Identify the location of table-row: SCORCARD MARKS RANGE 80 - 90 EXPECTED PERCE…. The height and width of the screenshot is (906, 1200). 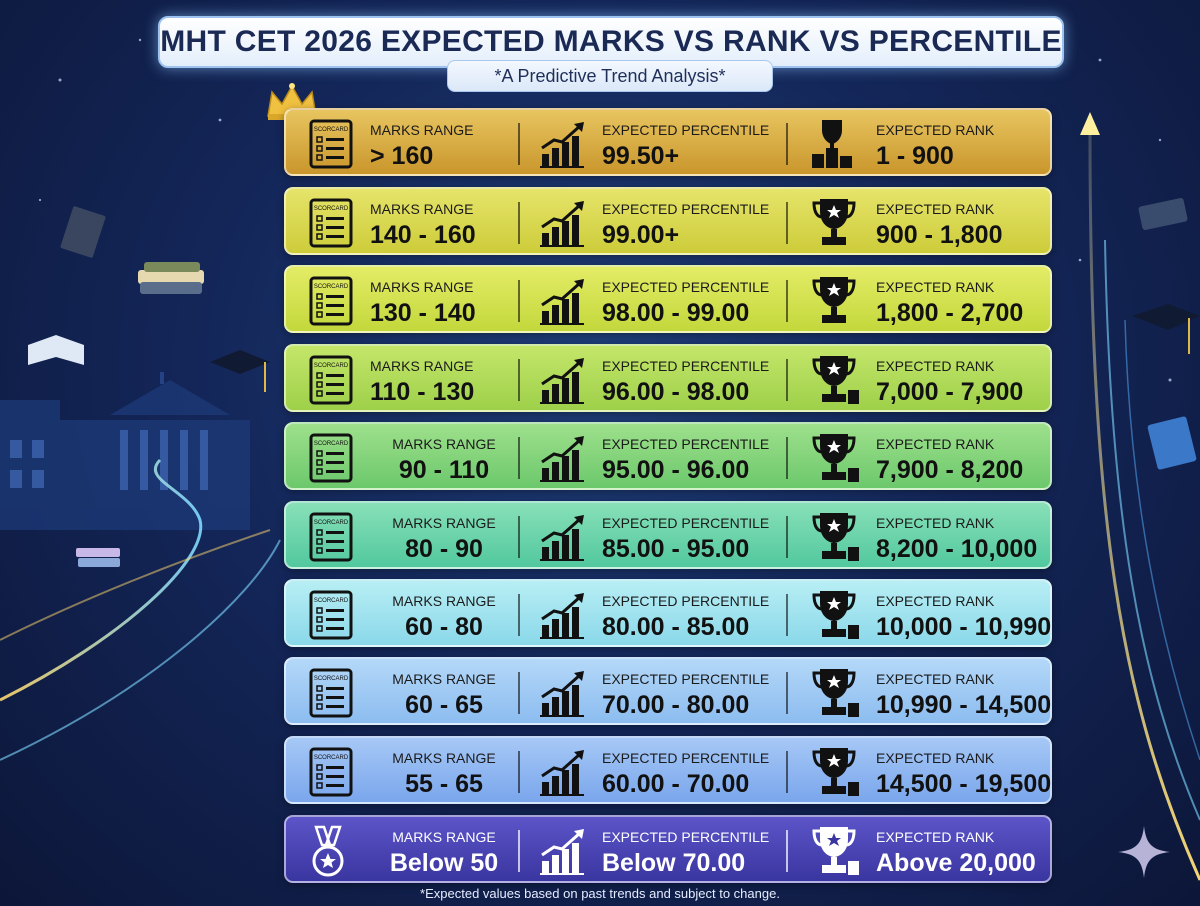
(668, 535).